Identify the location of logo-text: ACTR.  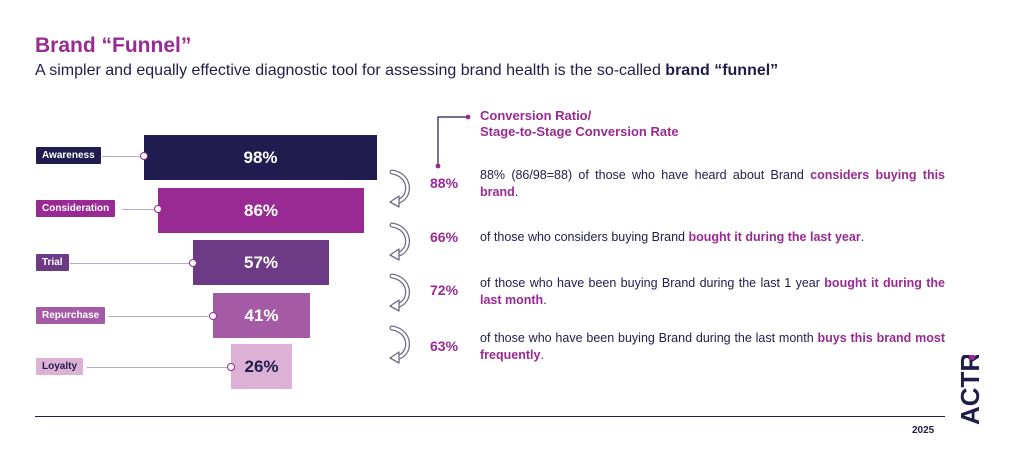
(970, 390).